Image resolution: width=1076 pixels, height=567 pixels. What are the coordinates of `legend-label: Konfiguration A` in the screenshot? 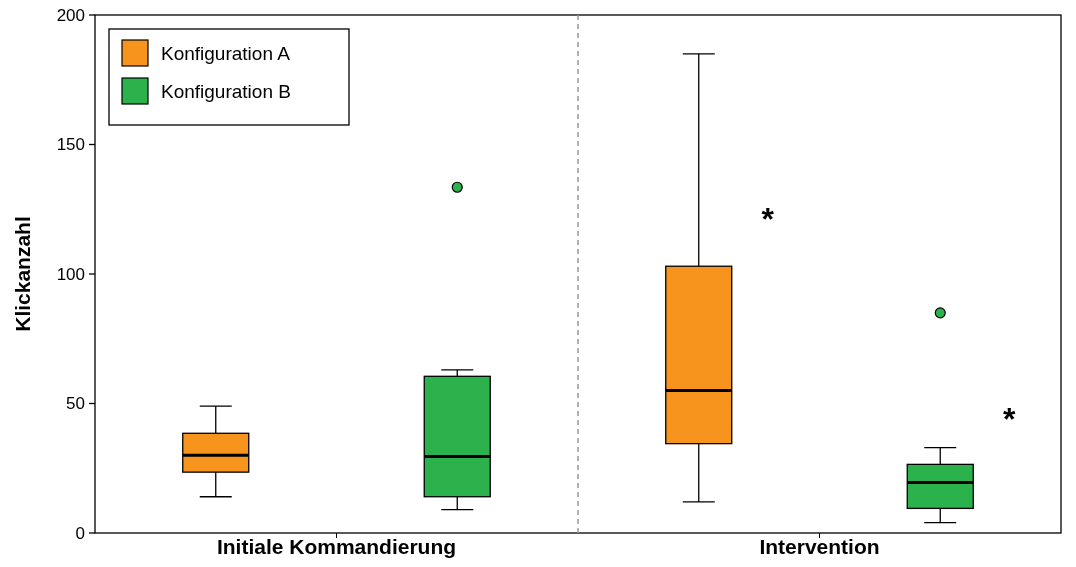 It's located at (226, 53).